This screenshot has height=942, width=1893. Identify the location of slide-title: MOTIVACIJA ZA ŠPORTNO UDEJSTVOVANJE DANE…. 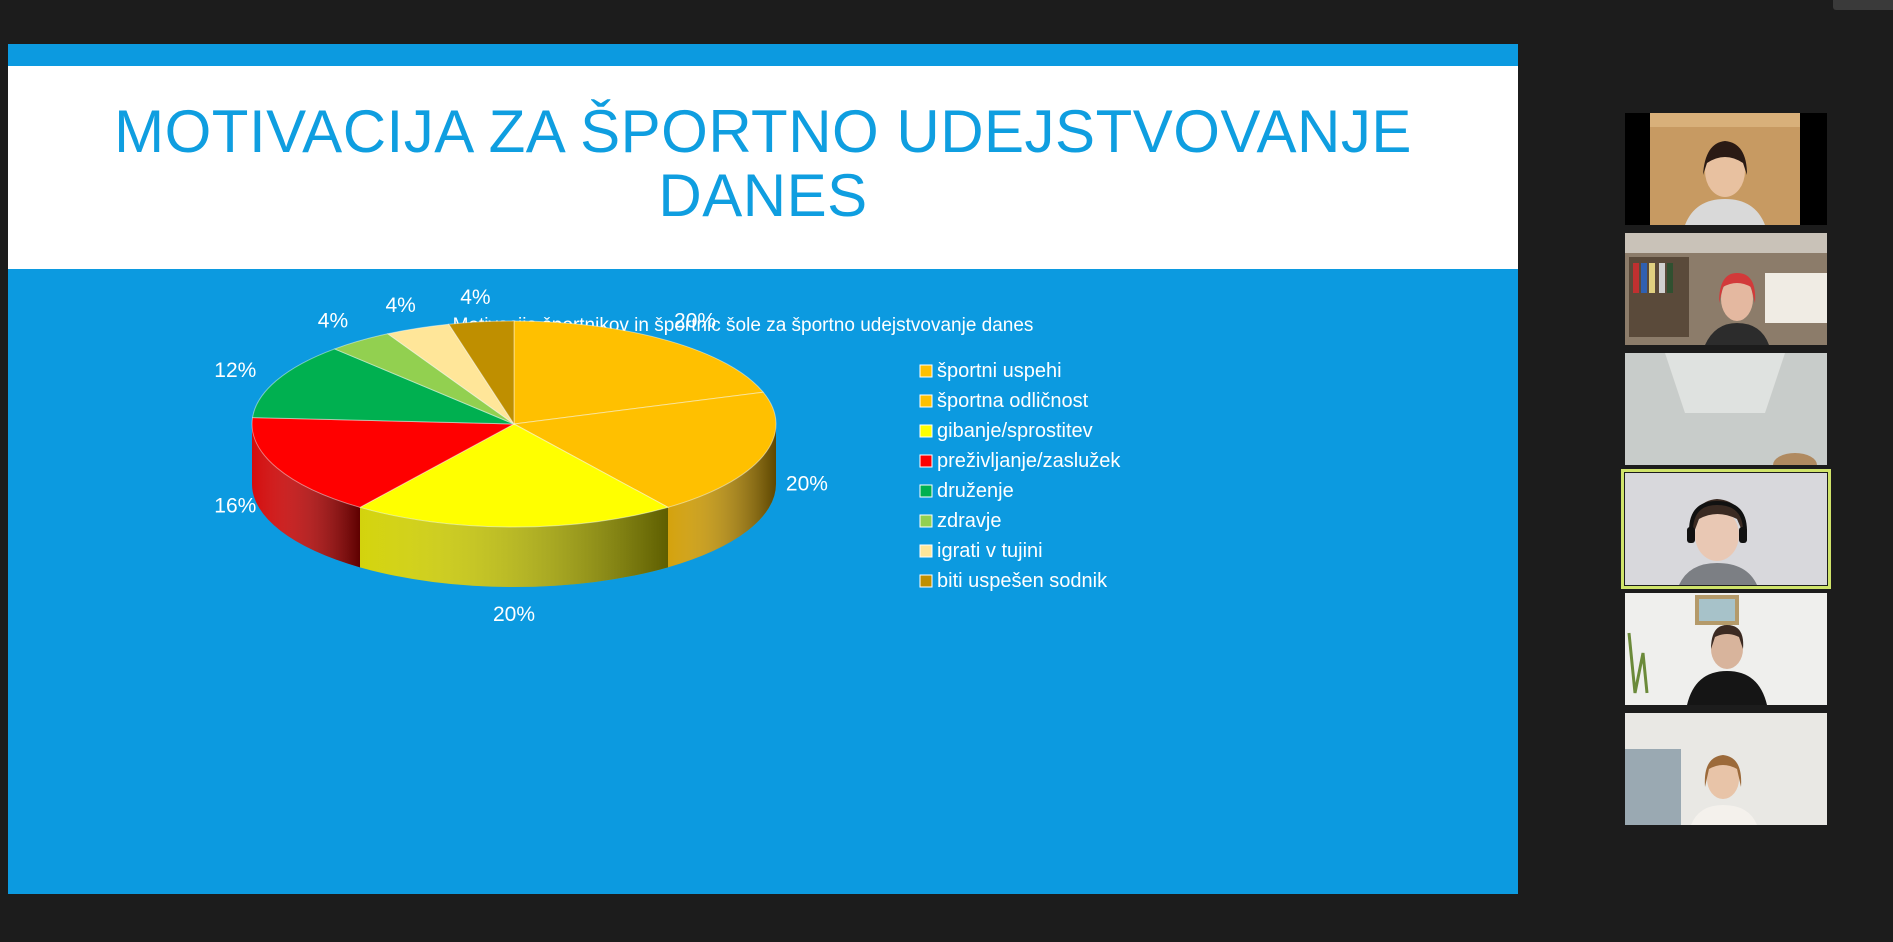
(763, 164).